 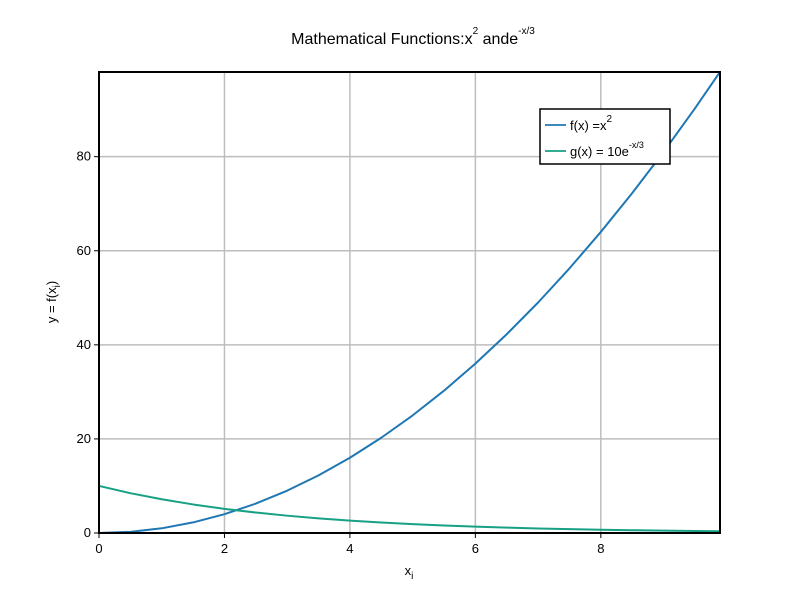 I want to click on legend-label-f: f(x) =x2, so click(x=591, y=123).